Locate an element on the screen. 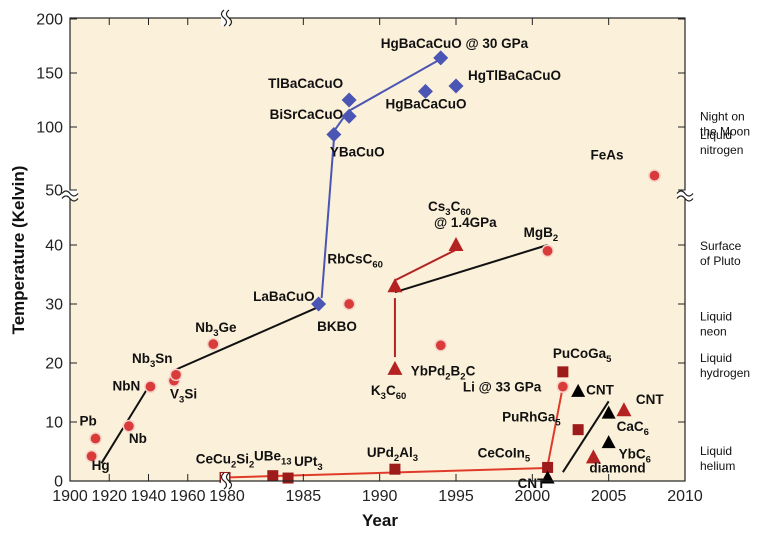  point-k3c60 is located at coordinates (395, 367).